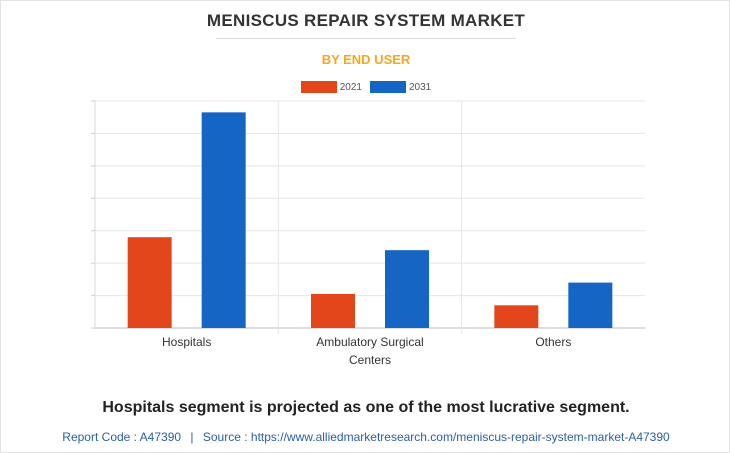 This screenshot has height=453, width=730. What do you see at coordinates (365, 87) in the screenshot?
I see `chart-legend: 2021 2031` at bounding box center [365, 87].